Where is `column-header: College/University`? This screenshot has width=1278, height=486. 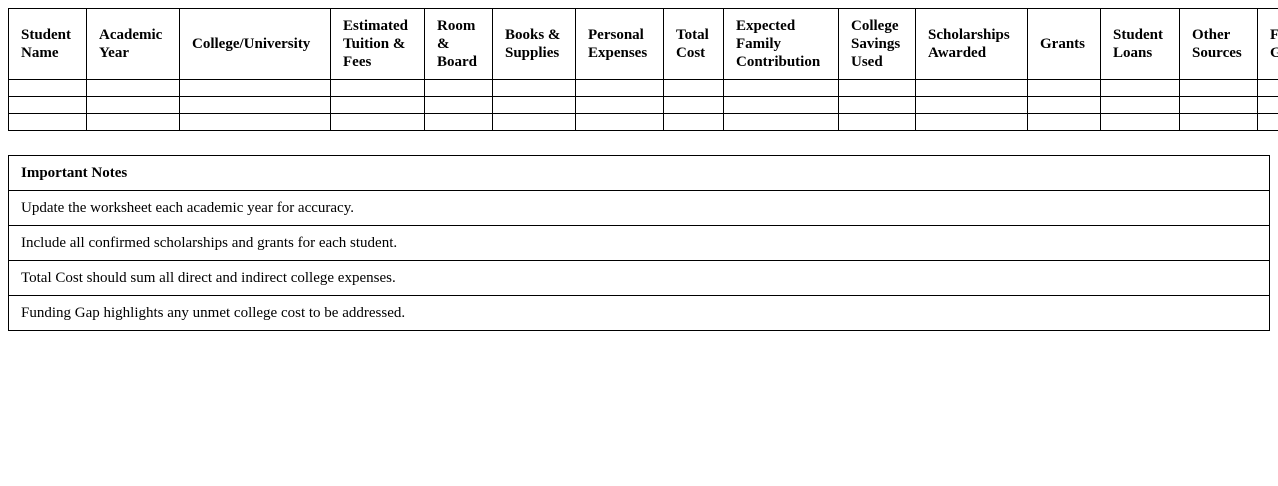 column-header: College/University is located at coordinates (255, 44).